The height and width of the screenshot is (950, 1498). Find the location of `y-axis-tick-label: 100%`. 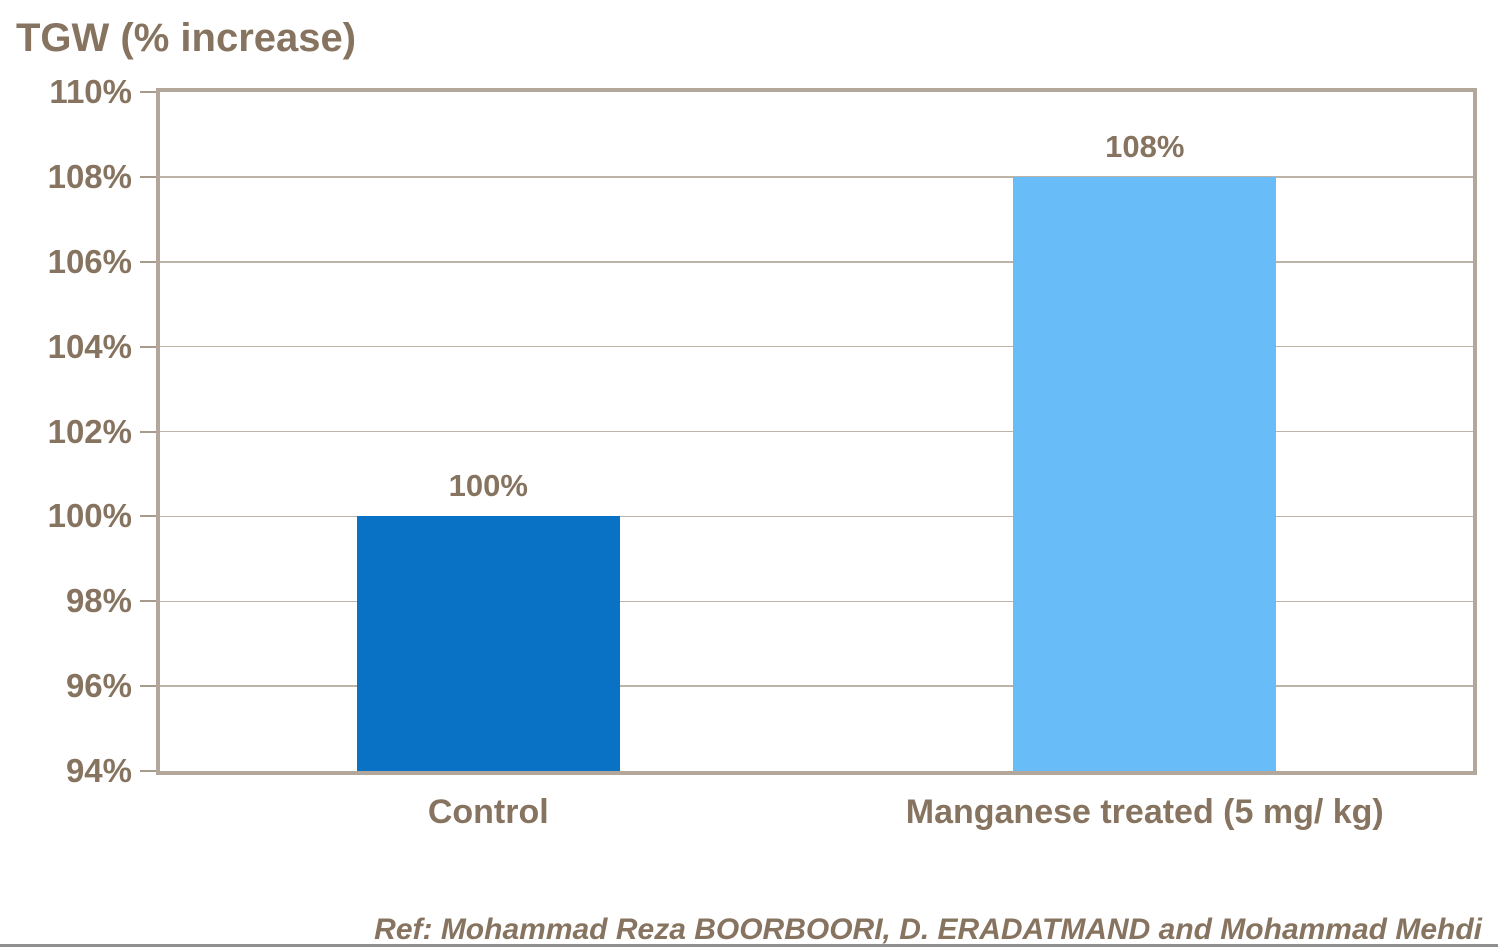

y-axis-tick-label: 100% is located at coordinates (89, 516).